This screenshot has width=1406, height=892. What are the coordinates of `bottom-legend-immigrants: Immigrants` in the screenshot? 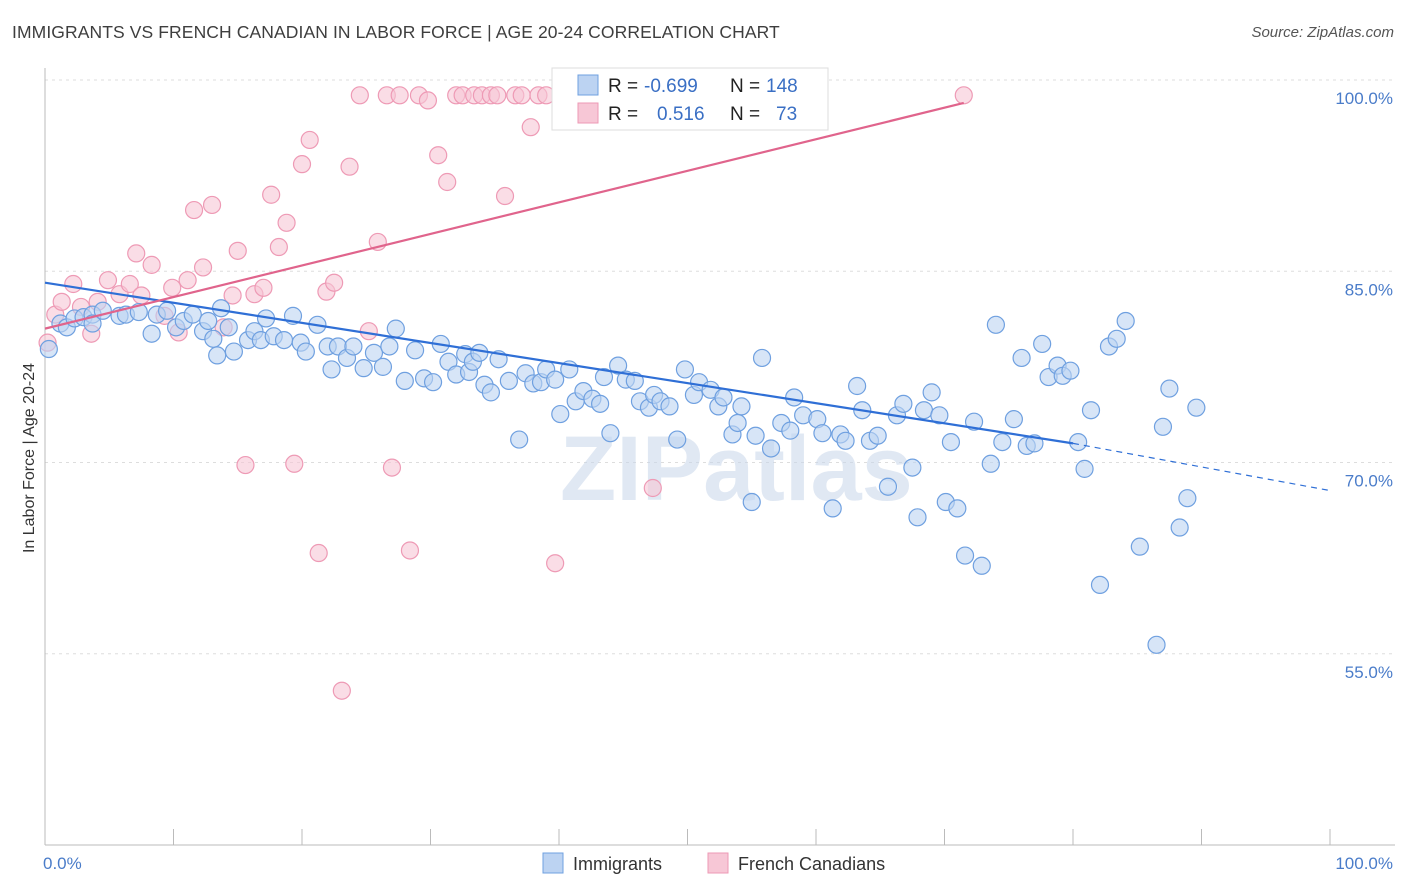 It's located at (617, 864).